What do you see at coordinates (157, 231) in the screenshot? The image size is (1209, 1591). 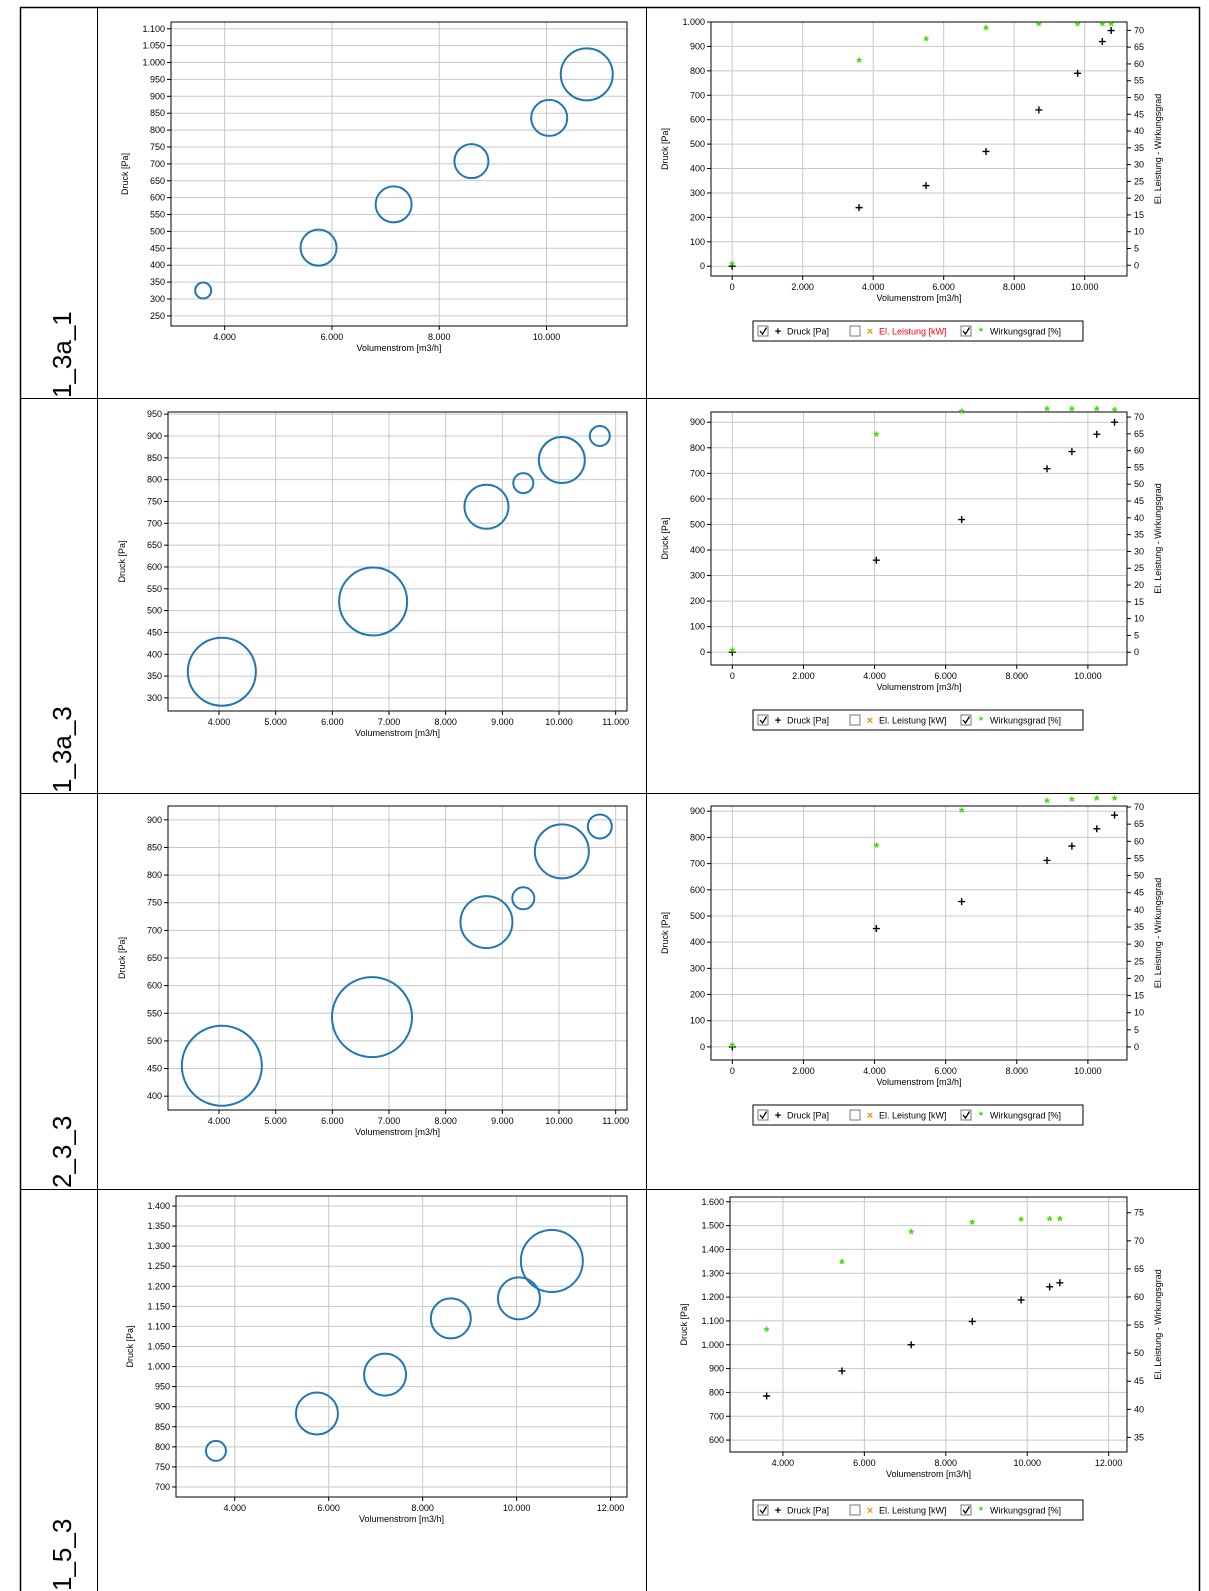 I see `y-tick-label: 500` at bounding box center [157, 231].